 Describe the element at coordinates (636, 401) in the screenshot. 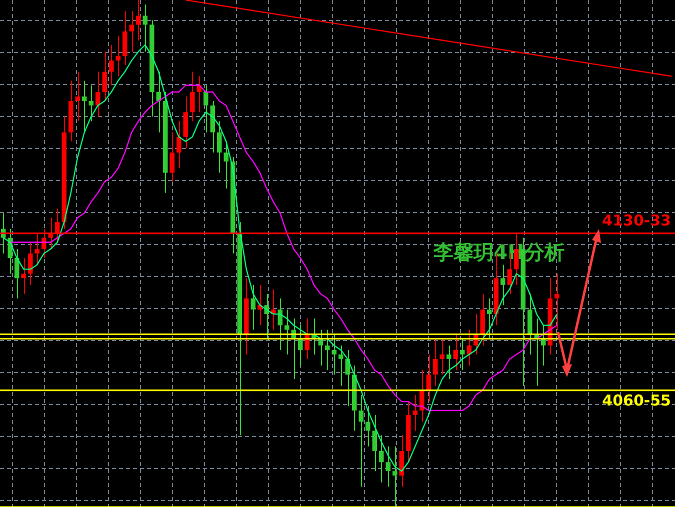

I see `ref-line-label: 4060-55` at that location.